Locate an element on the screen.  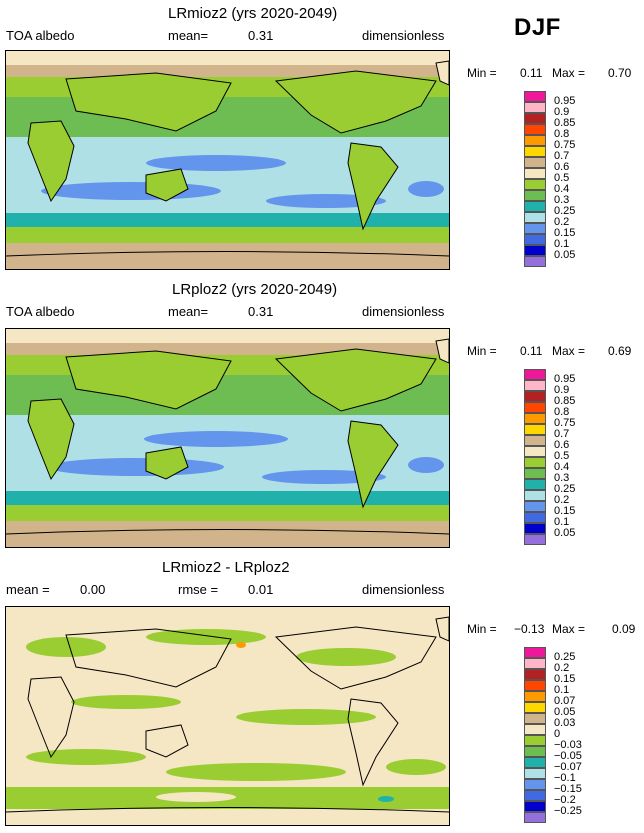
eurasia-coast is located at coordinates (148, 380).